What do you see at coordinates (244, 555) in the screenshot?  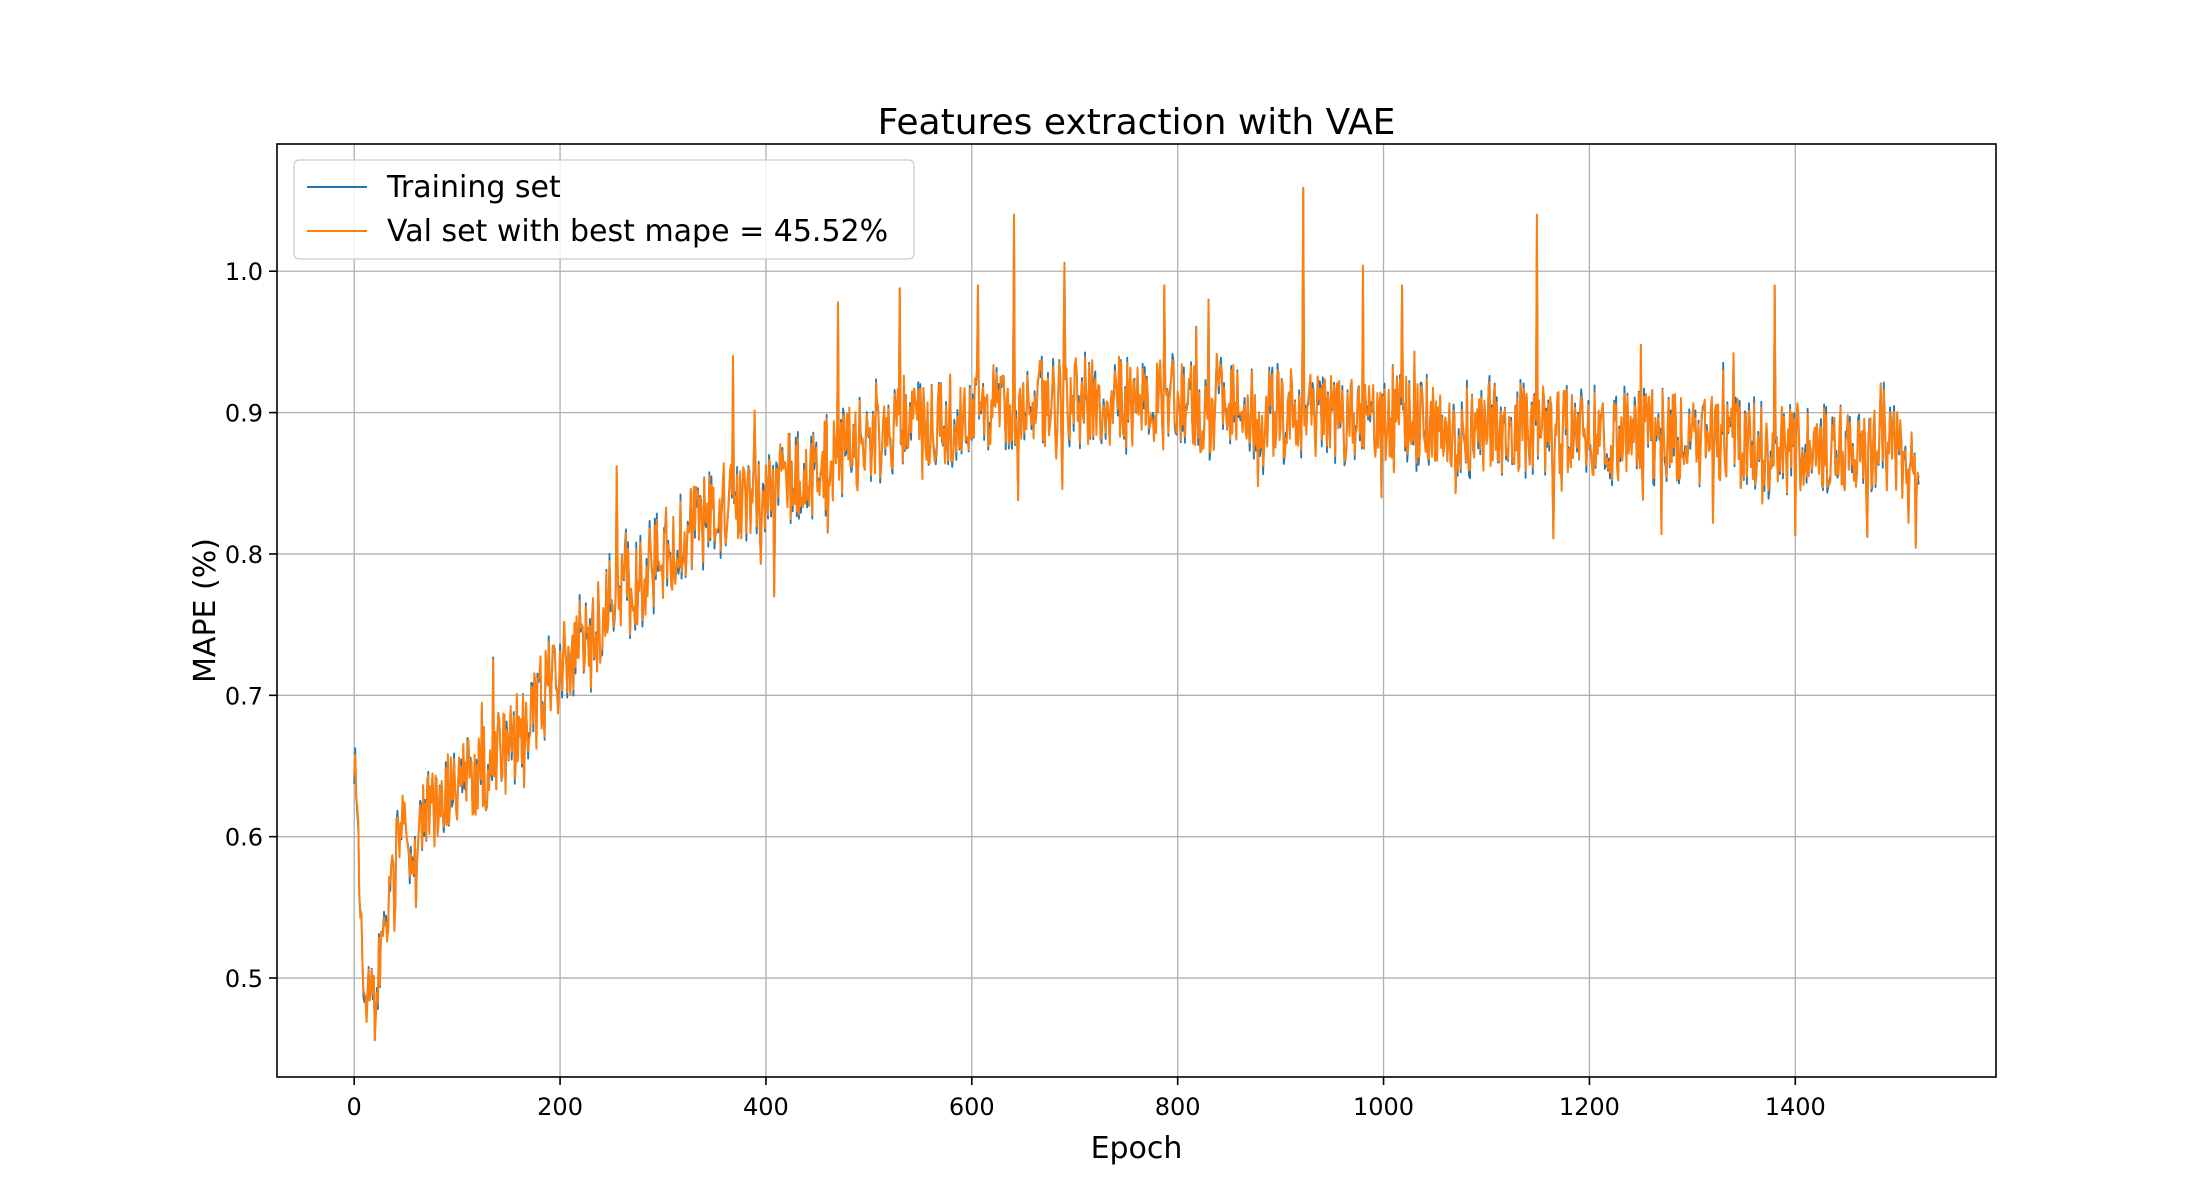 I see `y-tick-label: 0.8` at bounding box center [244, 555].